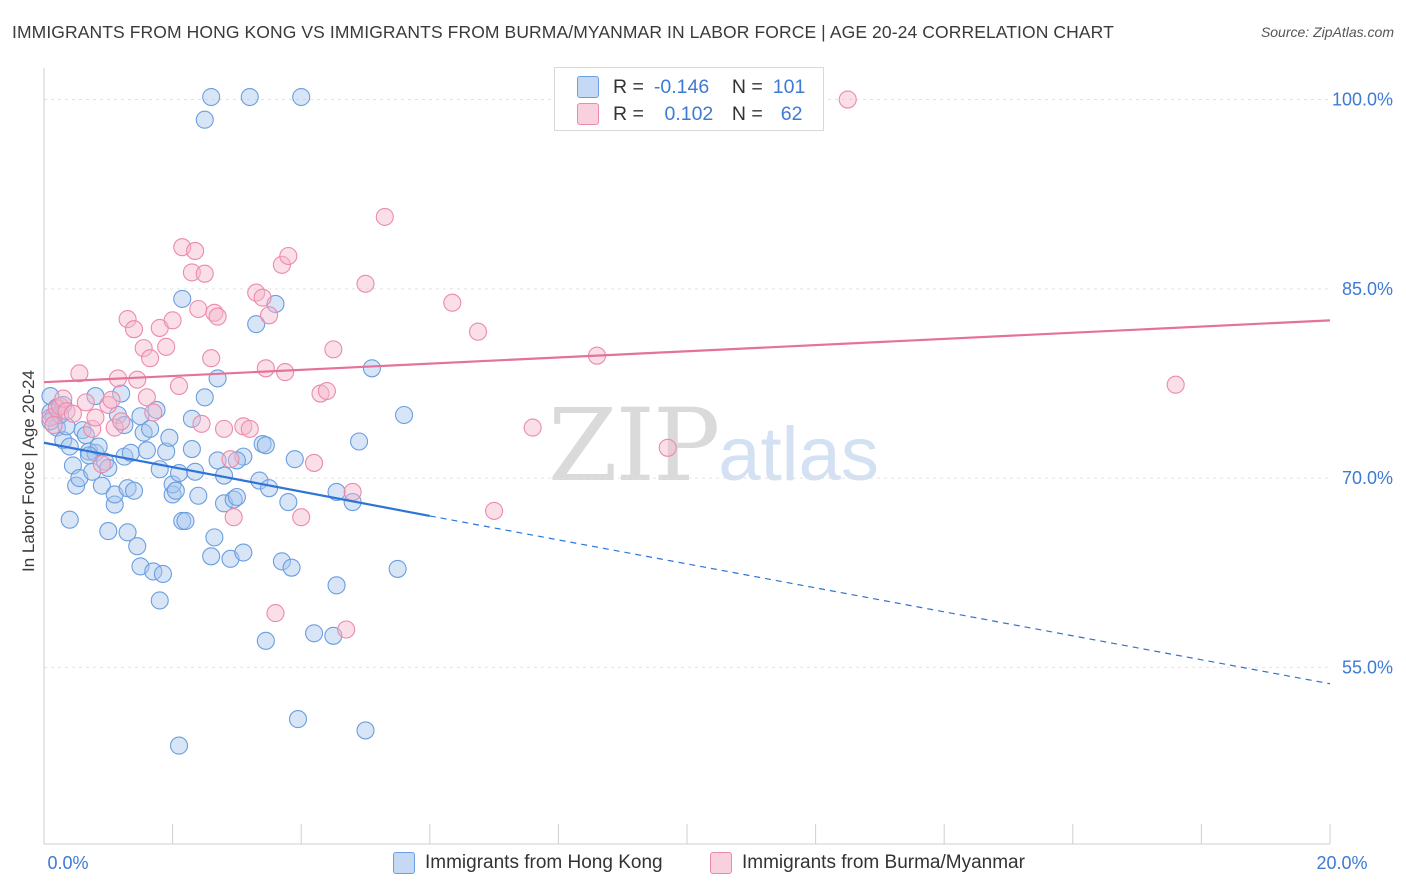  What do you see at coordinates (404, 863) in the screenshot?
I see `legend-swatch-blue` at bounding box center [404, 863].